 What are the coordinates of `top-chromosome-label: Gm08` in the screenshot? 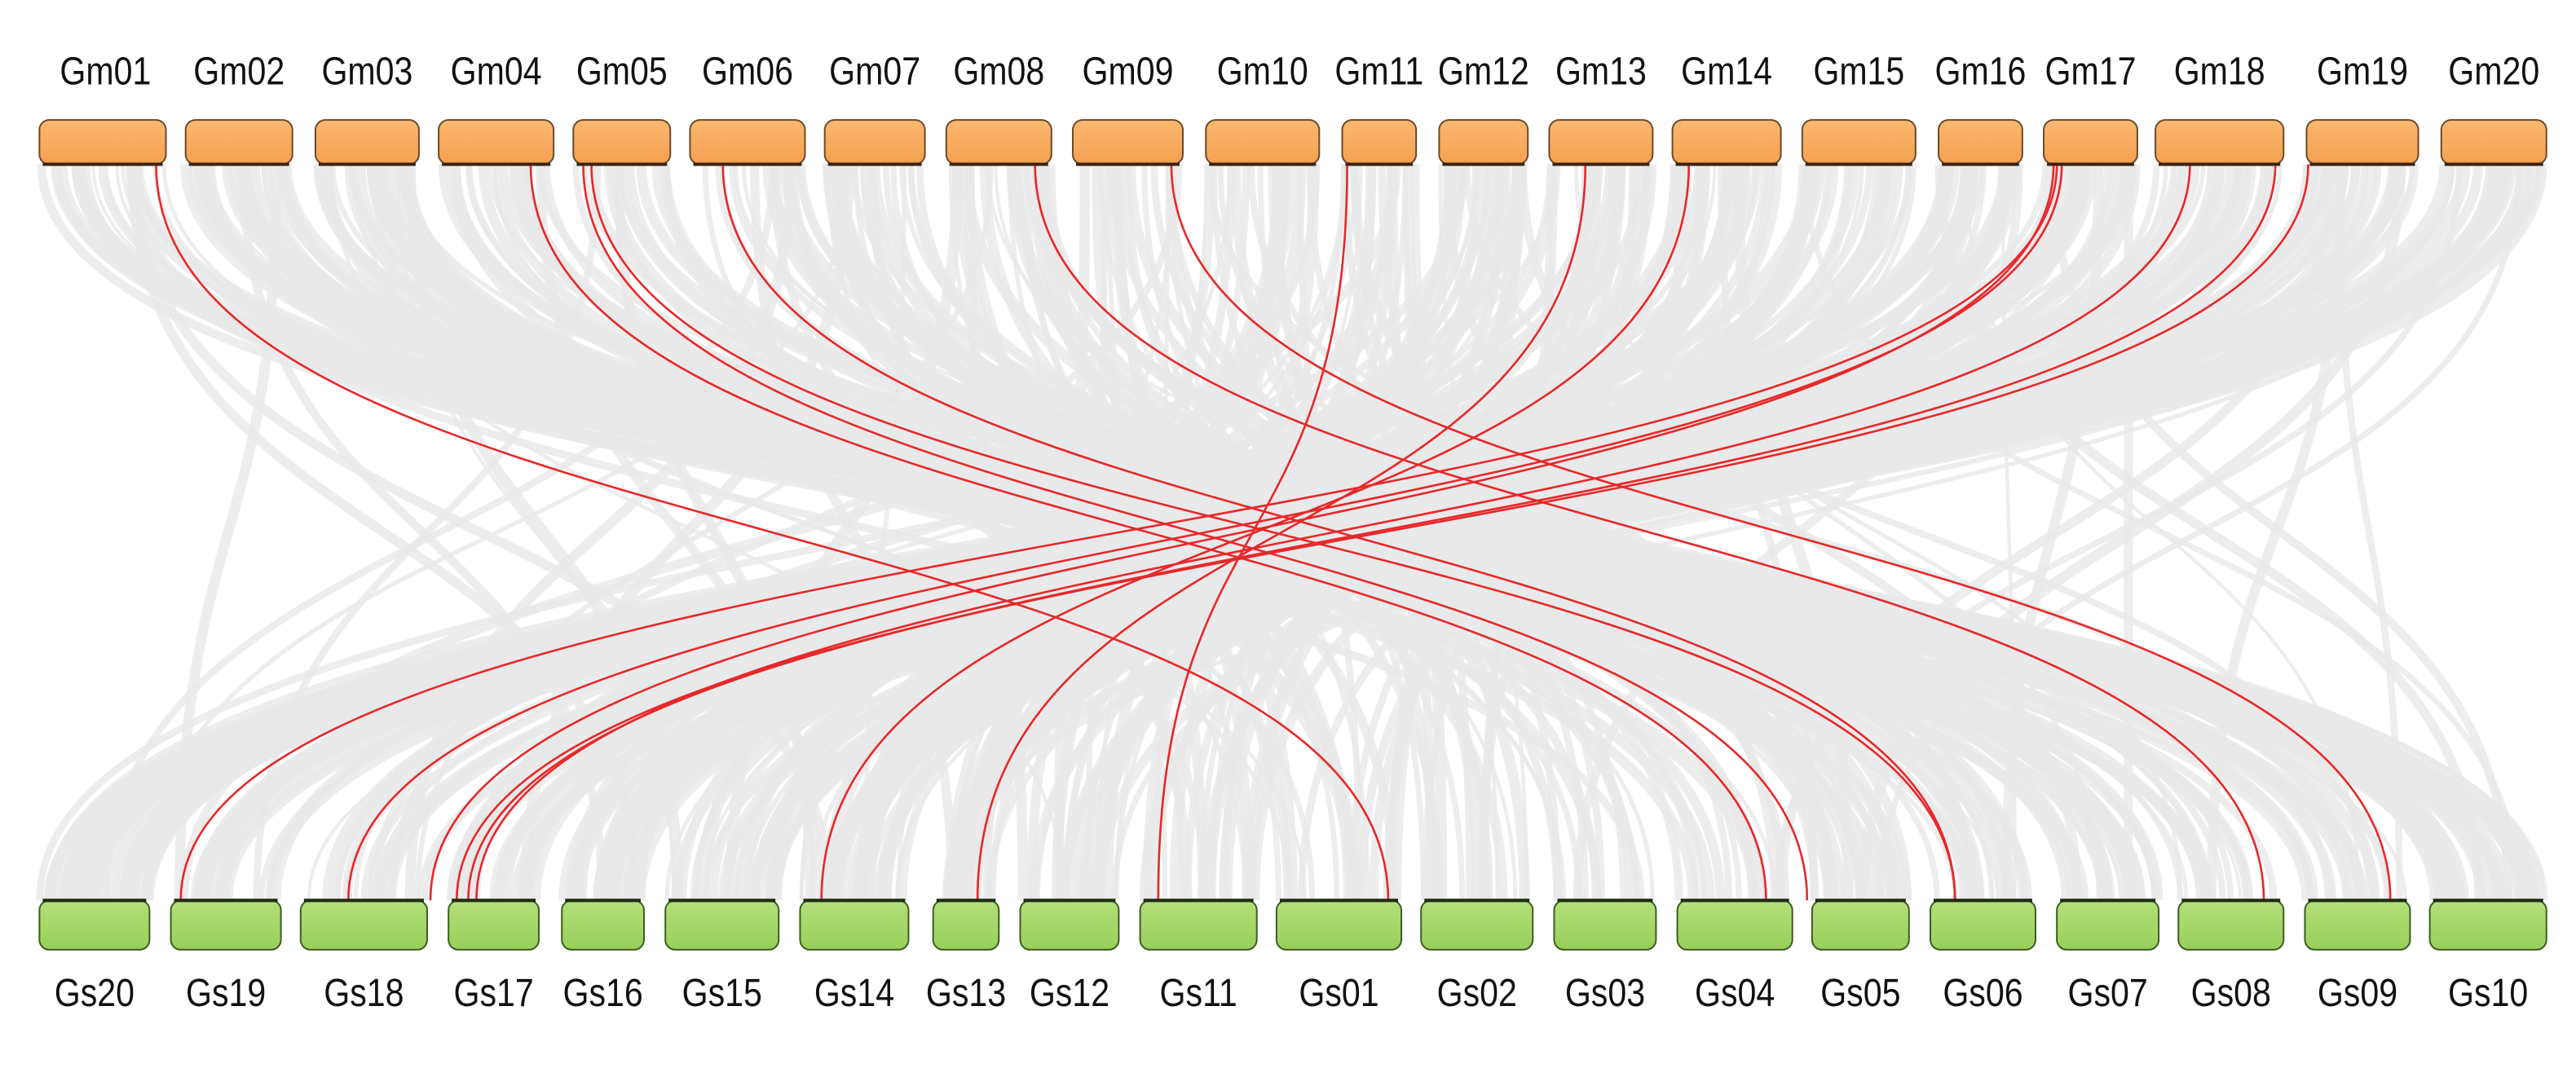 It's located at (998, 70).